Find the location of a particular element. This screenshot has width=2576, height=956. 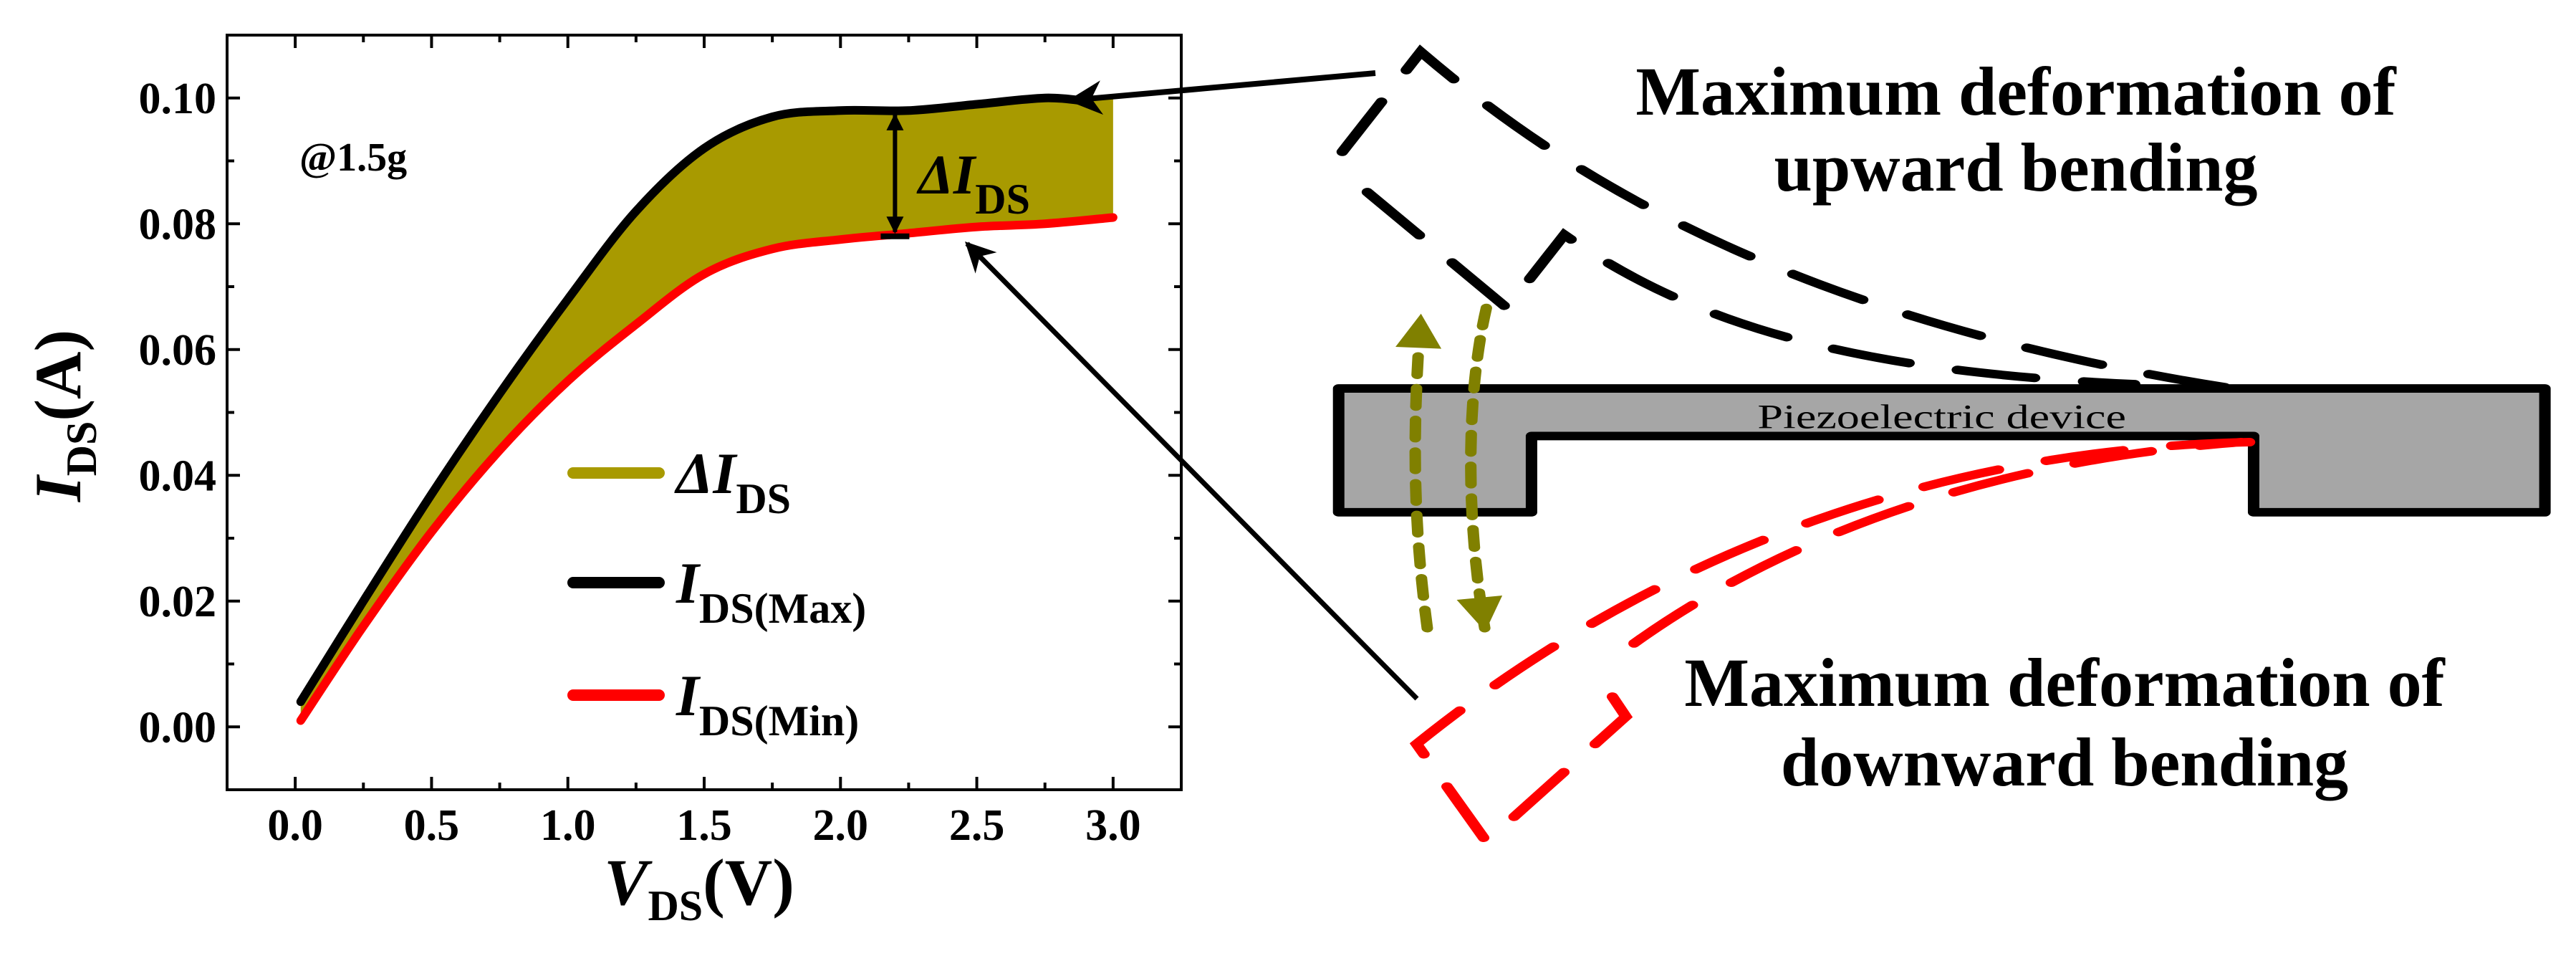

x-tick-label: 3.0 is located at coordinates (1113, 825).